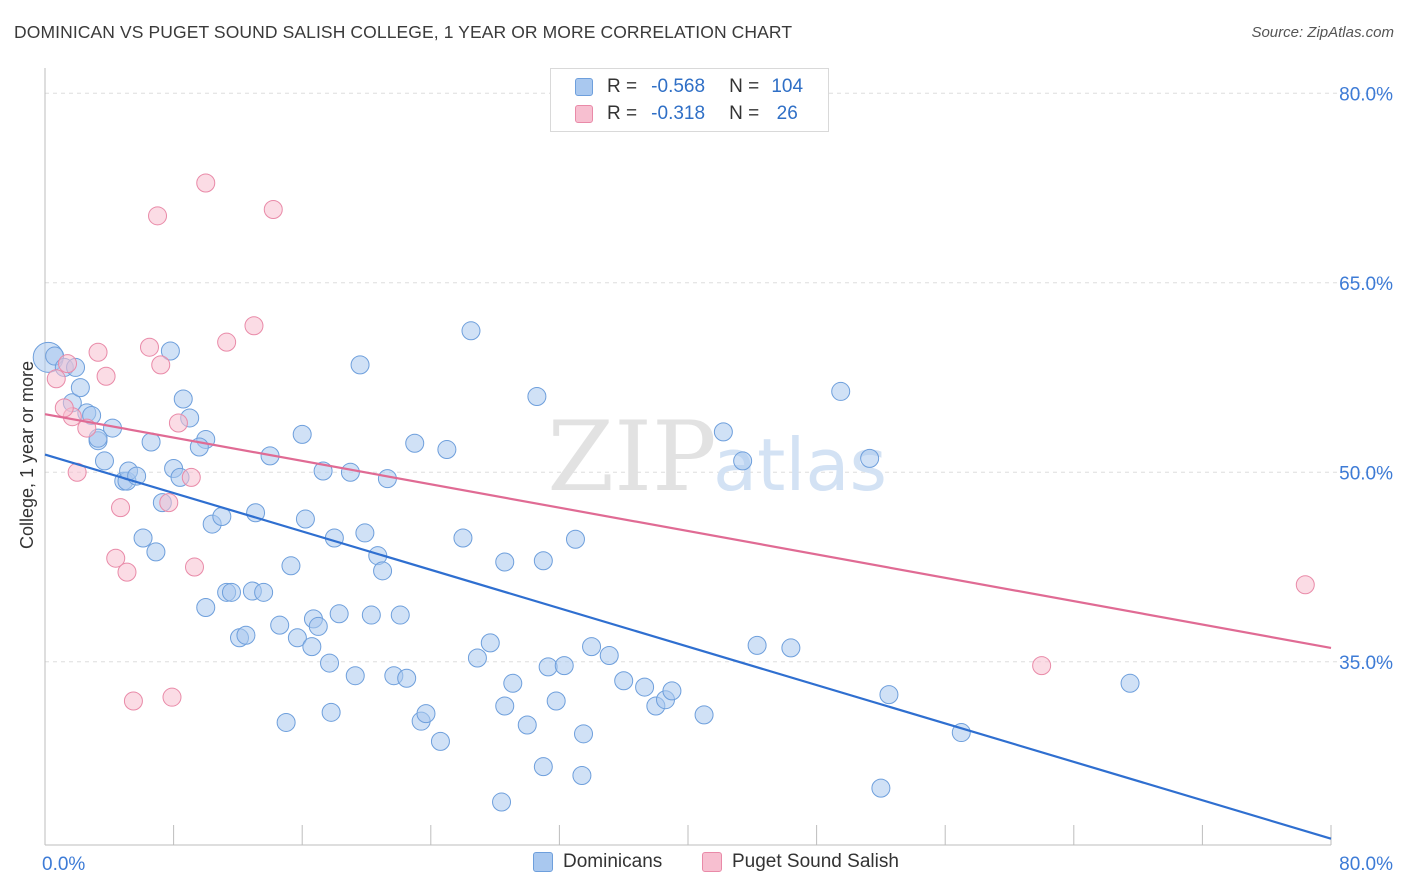  Describe the element at coordinates (678, 86) in the screenshot. I see `legend-r-value: -0.568` at that location.